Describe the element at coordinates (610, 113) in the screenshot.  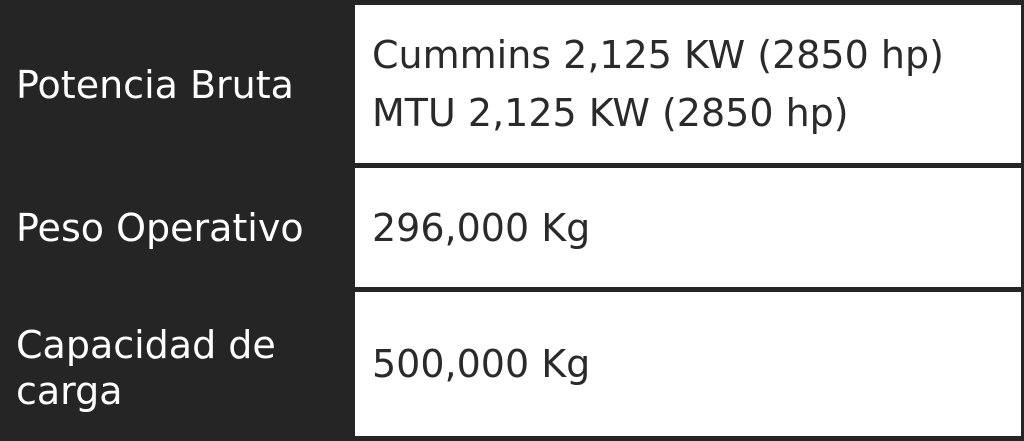
I see `row-value: MTU 2,125 KW (2850 hp)` at that location.